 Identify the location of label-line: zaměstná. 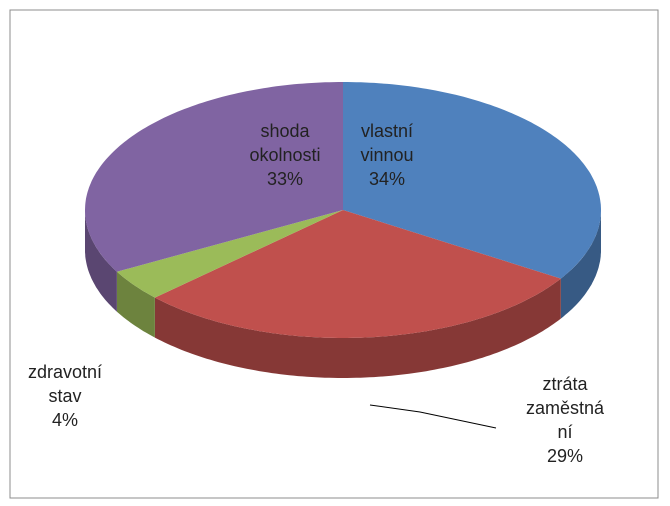
(565, 408).